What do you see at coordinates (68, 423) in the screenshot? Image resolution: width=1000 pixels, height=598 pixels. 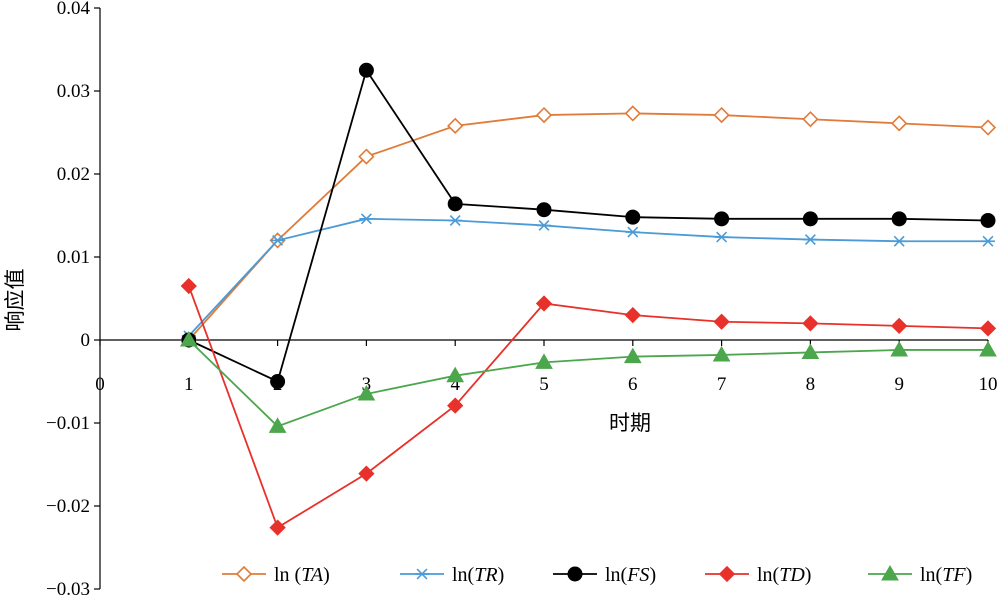 I see `y-tick-label: −0.01` at bounding box center [68, 423].